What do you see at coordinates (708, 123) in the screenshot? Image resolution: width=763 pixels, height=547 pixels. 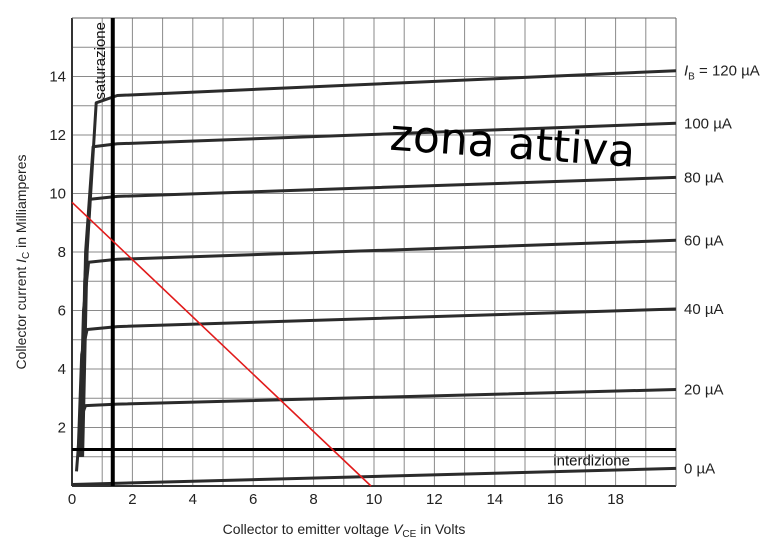 I see `curve-label-1: 100 µA` at bounding box center [708, 123].